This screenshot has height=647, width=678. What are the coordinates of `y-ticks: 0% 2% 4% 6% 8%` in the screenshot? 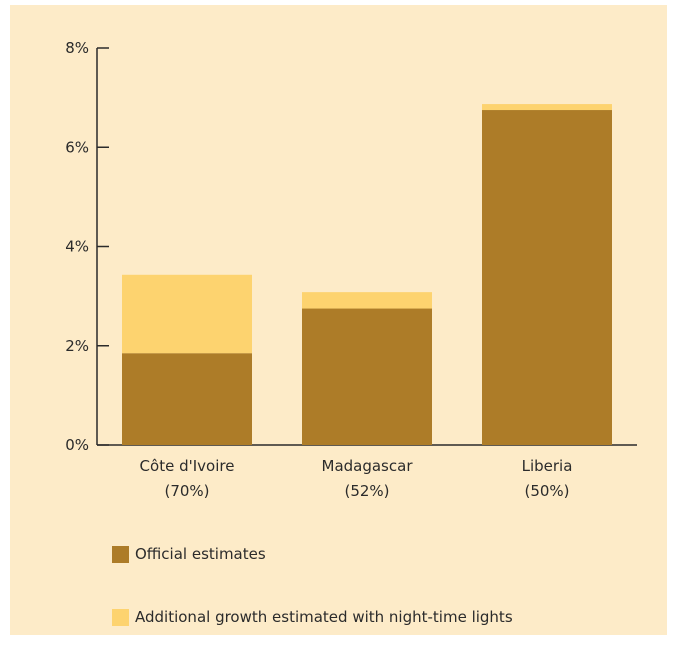 It's located at (87, 246).